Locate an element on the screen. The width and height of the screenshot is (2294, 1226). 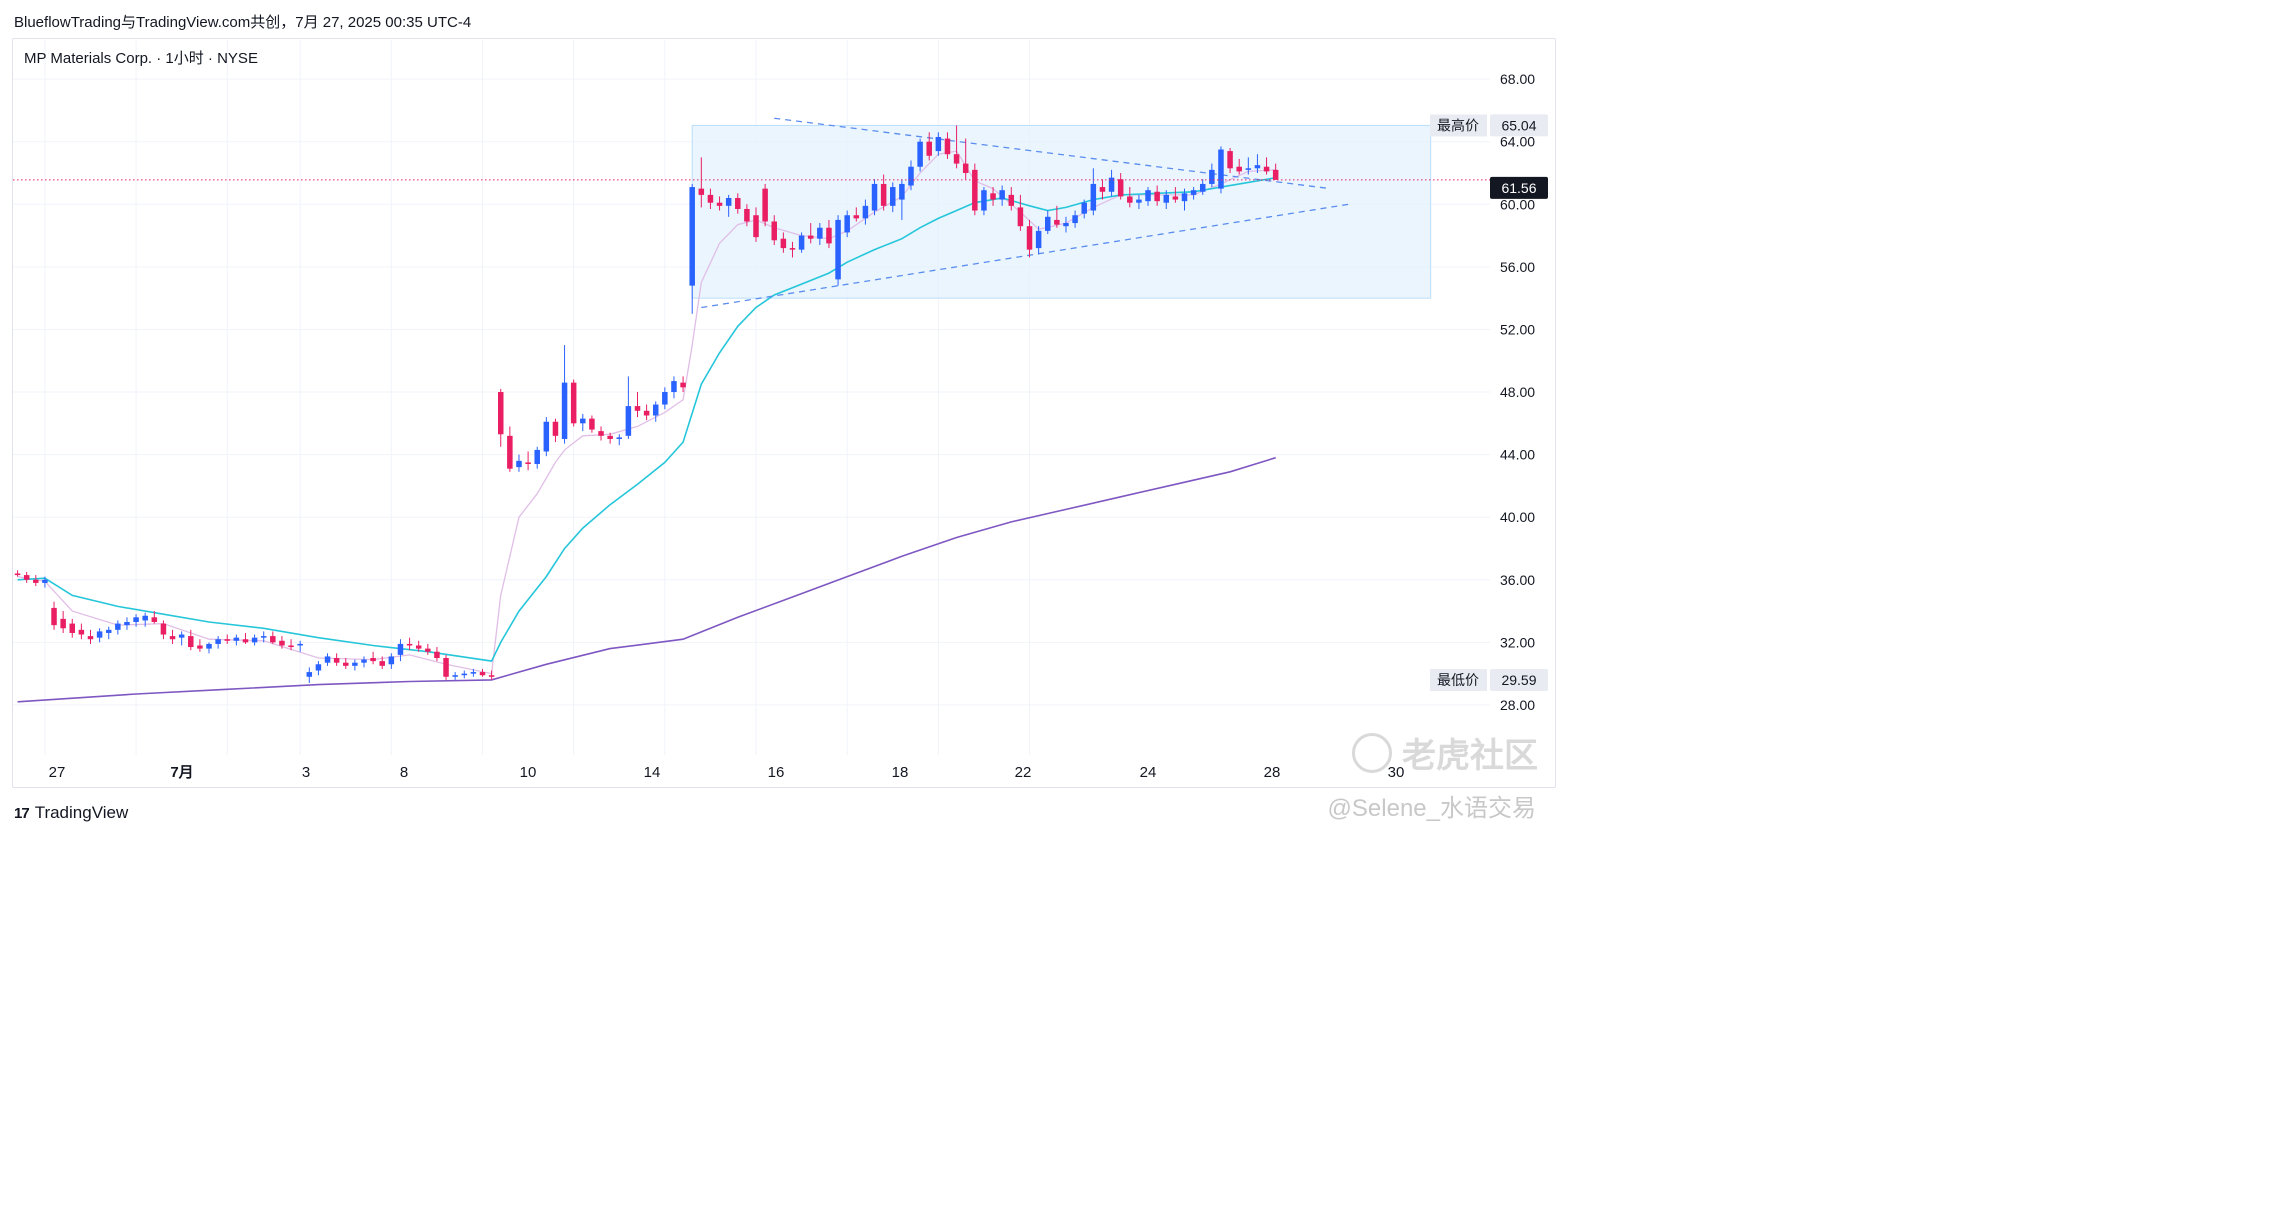
price-tick-label: 64.00 is located at coordinates (1517, 142).